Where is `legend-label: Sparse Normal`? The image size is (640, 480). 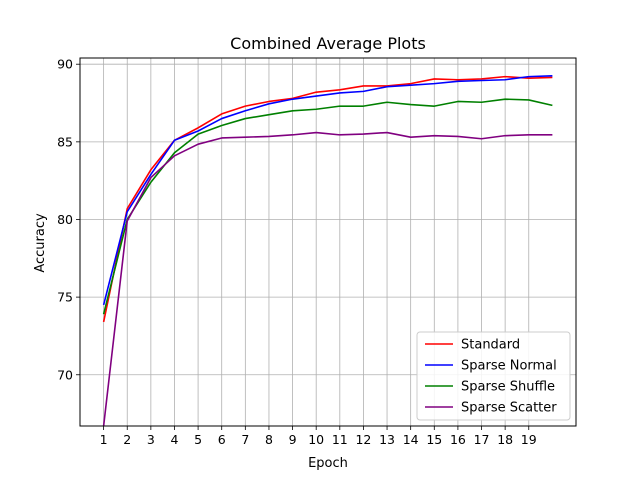
legend-label: Sparse Normal is located at coordinates (509, 366).